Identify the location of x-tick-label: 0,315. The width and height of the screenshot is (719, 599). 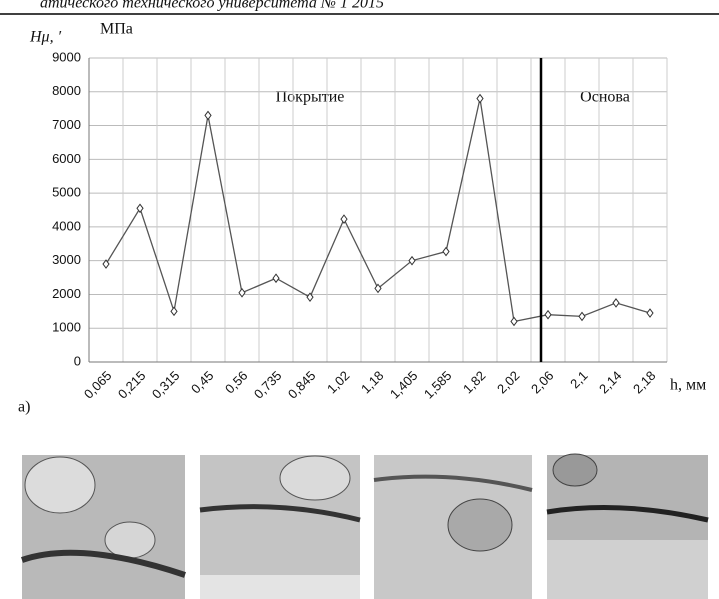
(166, 385).